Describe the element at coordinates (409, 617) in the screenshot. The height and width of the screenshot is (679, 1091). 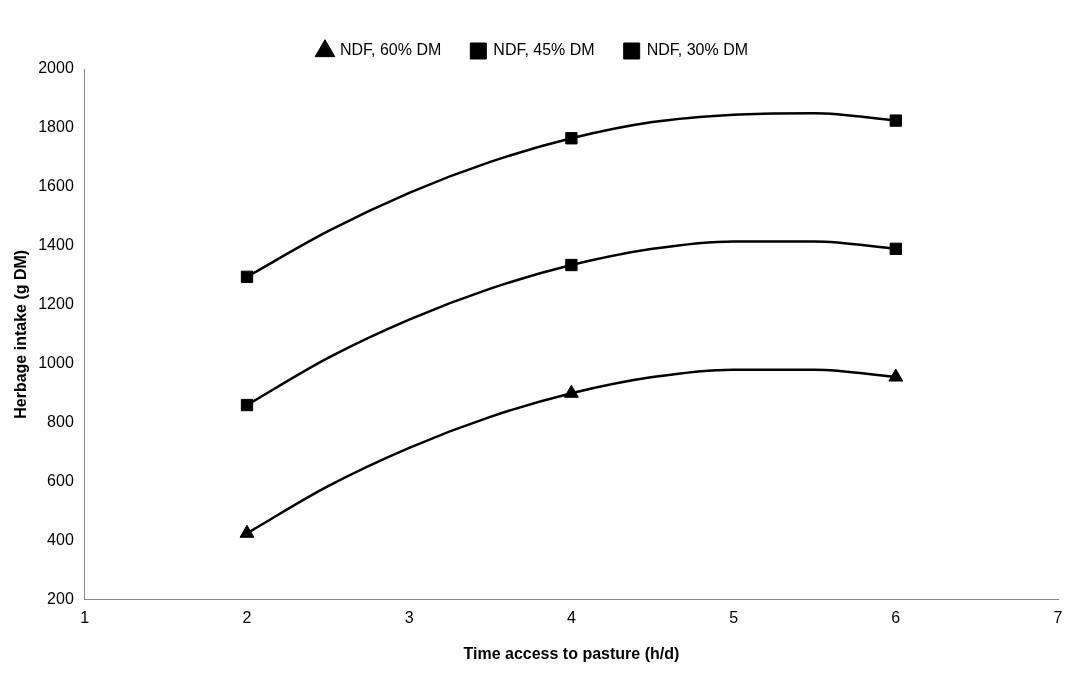
I see `x-tick-label: 3` at that location.